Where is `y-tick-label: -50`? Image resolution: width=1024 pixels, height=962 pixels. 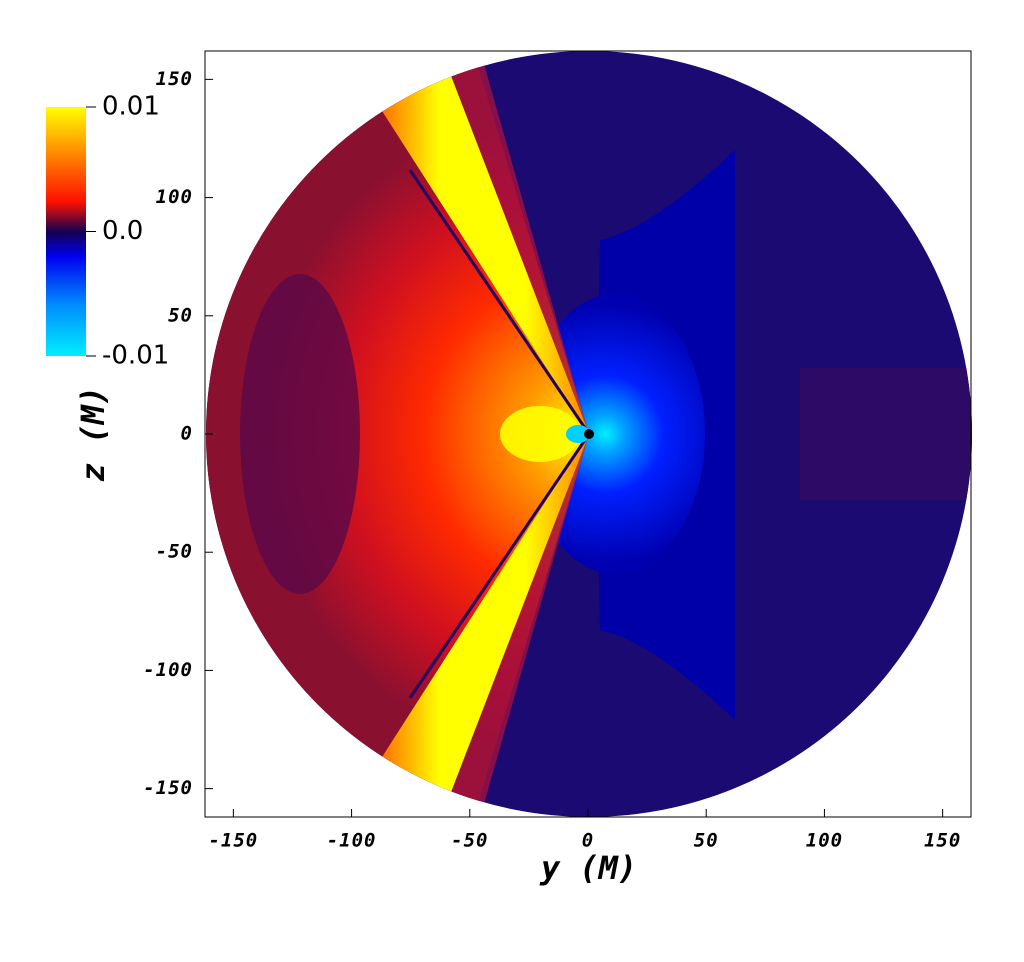
y-tick-label: -50 is located at coordinates (174, 552).